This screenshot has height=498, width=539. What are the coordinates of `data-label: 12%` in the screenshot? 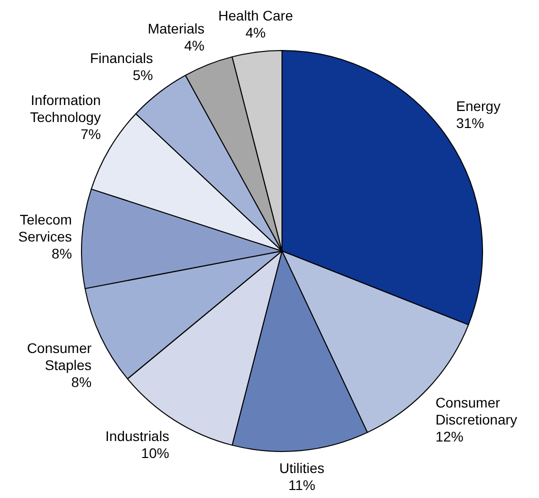 It's located at (449, 436).